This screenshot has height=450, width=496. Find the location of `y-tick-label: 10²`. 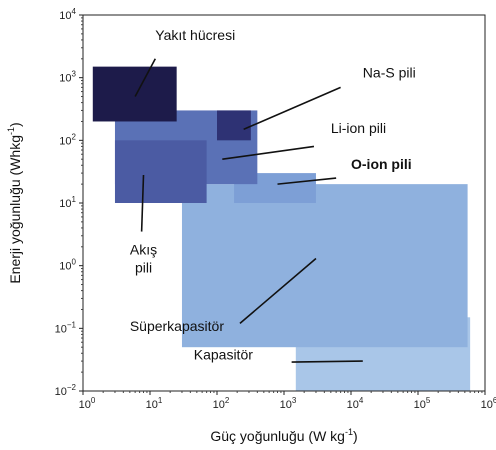

y-tick-label: 10² is located at coordinates (67, 139).